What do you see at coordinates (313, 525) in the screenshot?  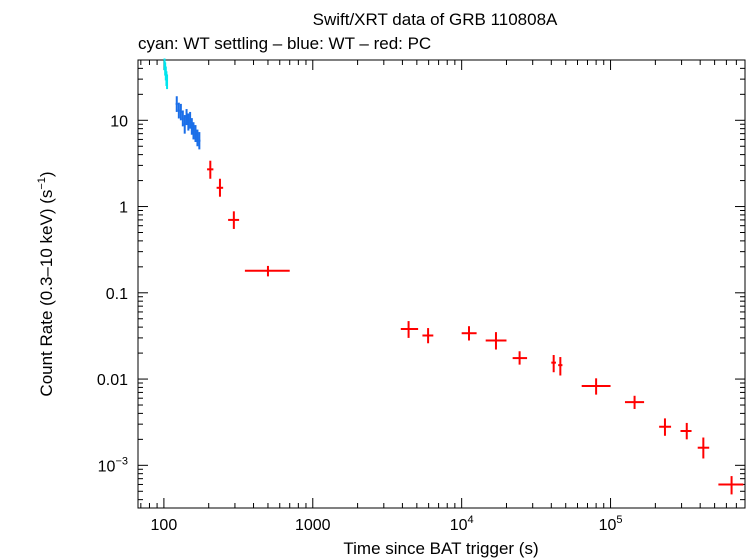 I see `x-tick-label: 1000` at bounding box center [313, 525].